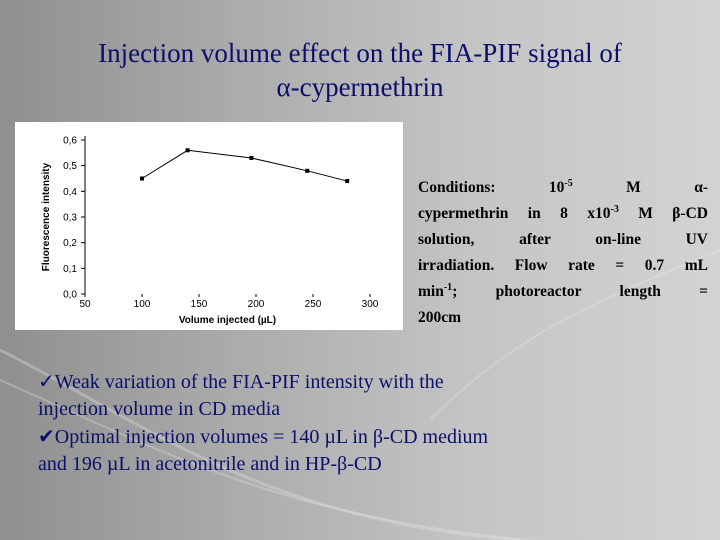  I want to click on heavy-checkmark-icon: ✔, so click(46, 436).